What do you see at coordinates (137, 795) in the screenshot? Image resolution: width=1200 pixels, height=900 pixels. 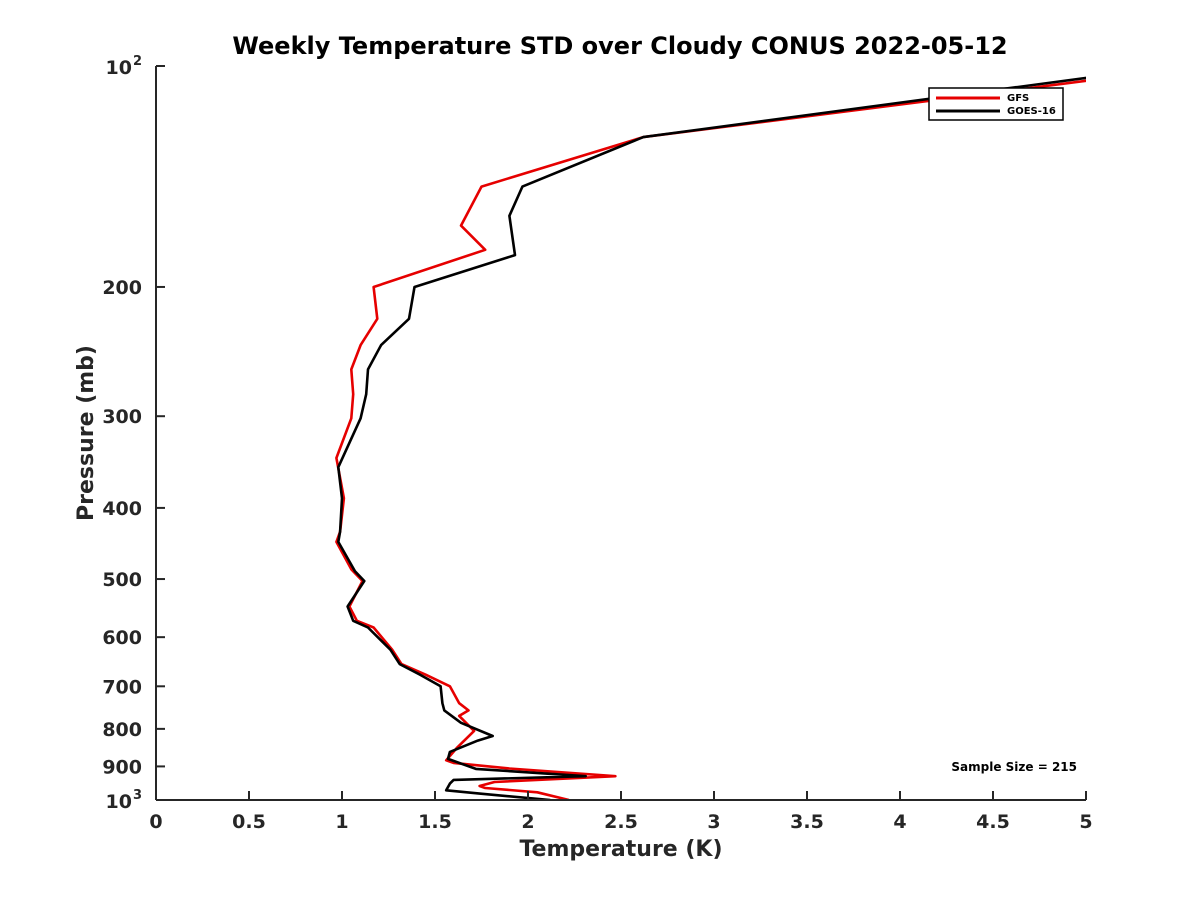 I see `y-tick-exponent: 3` at bounding box center [137, 795].